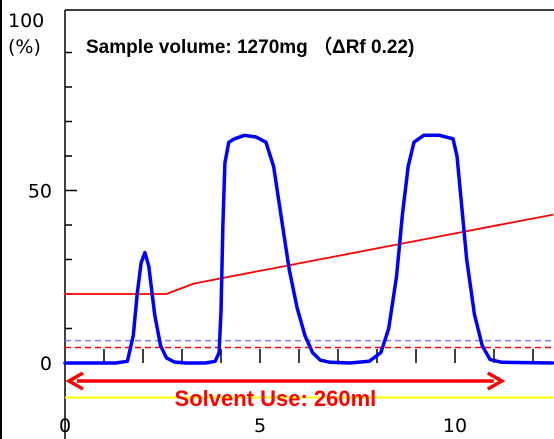 This screenshot has height=439, width=554. I want to click on y-unit-top: 100, so click(26, 21).